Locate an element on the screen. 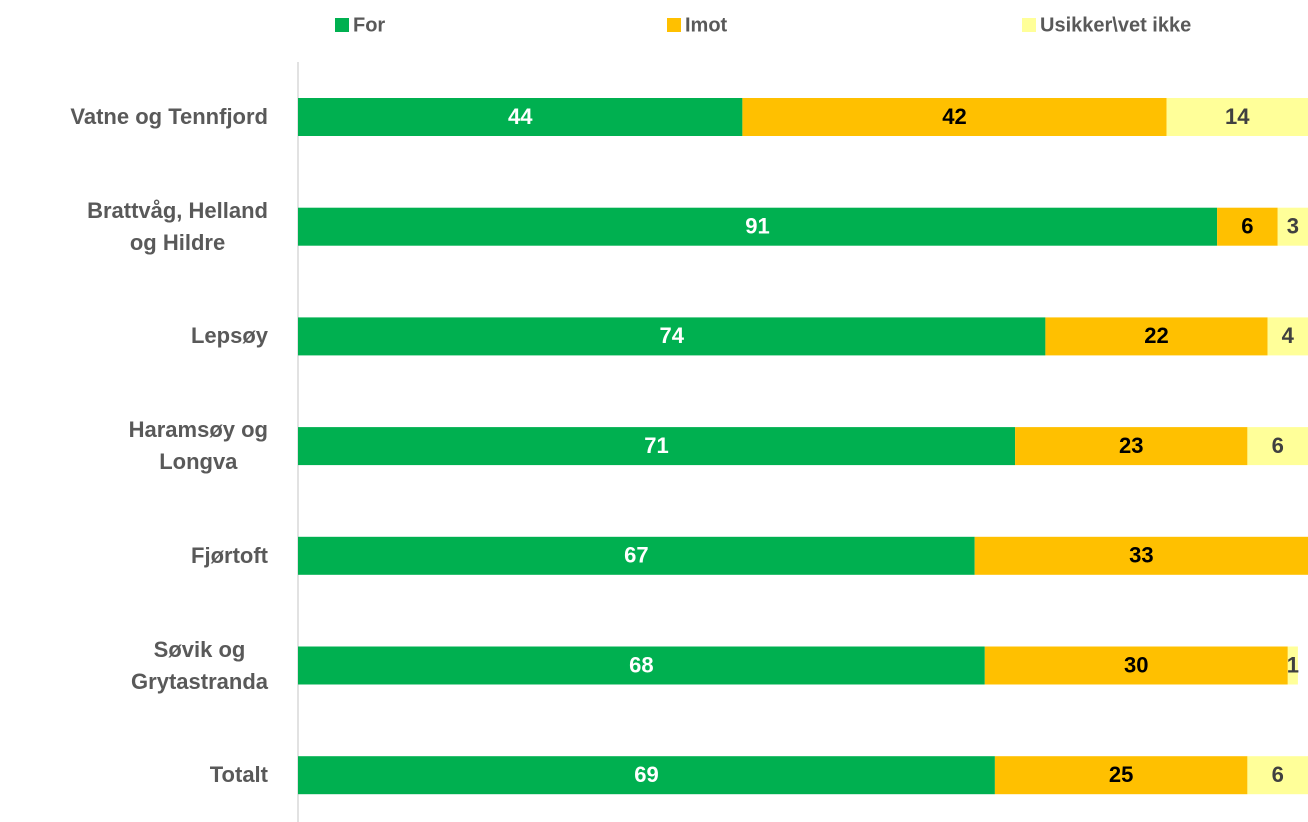 The height and width of the screenshot is (822, 1308). category-text: Brattvåg, Helland og Hildre is located at coordinates (177, 226).